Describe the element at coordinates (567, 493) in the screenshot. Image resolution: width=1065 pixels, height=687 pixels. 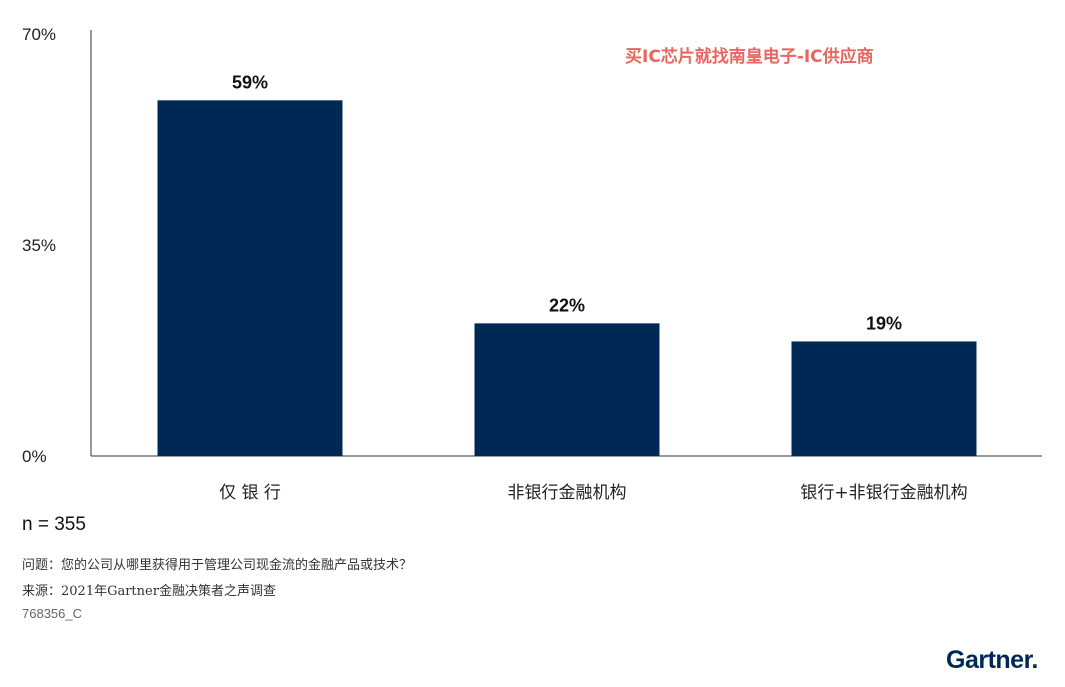
I see `category-label: 非银行金融机构` at that location.